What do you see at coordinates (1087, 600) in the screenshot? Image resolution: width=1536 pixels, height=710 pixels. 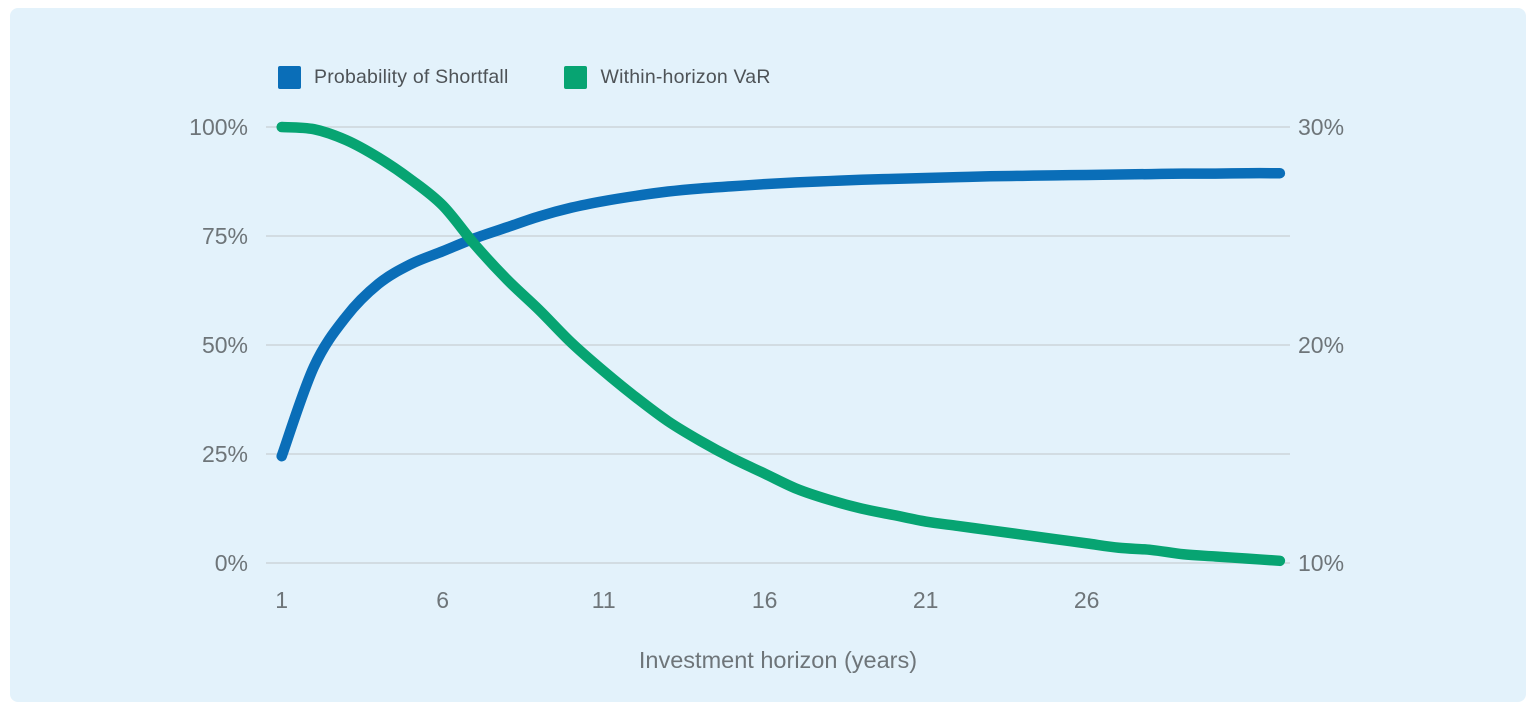 I see `x-axis-tick-label: 26` at bounding box center [1087, 600].